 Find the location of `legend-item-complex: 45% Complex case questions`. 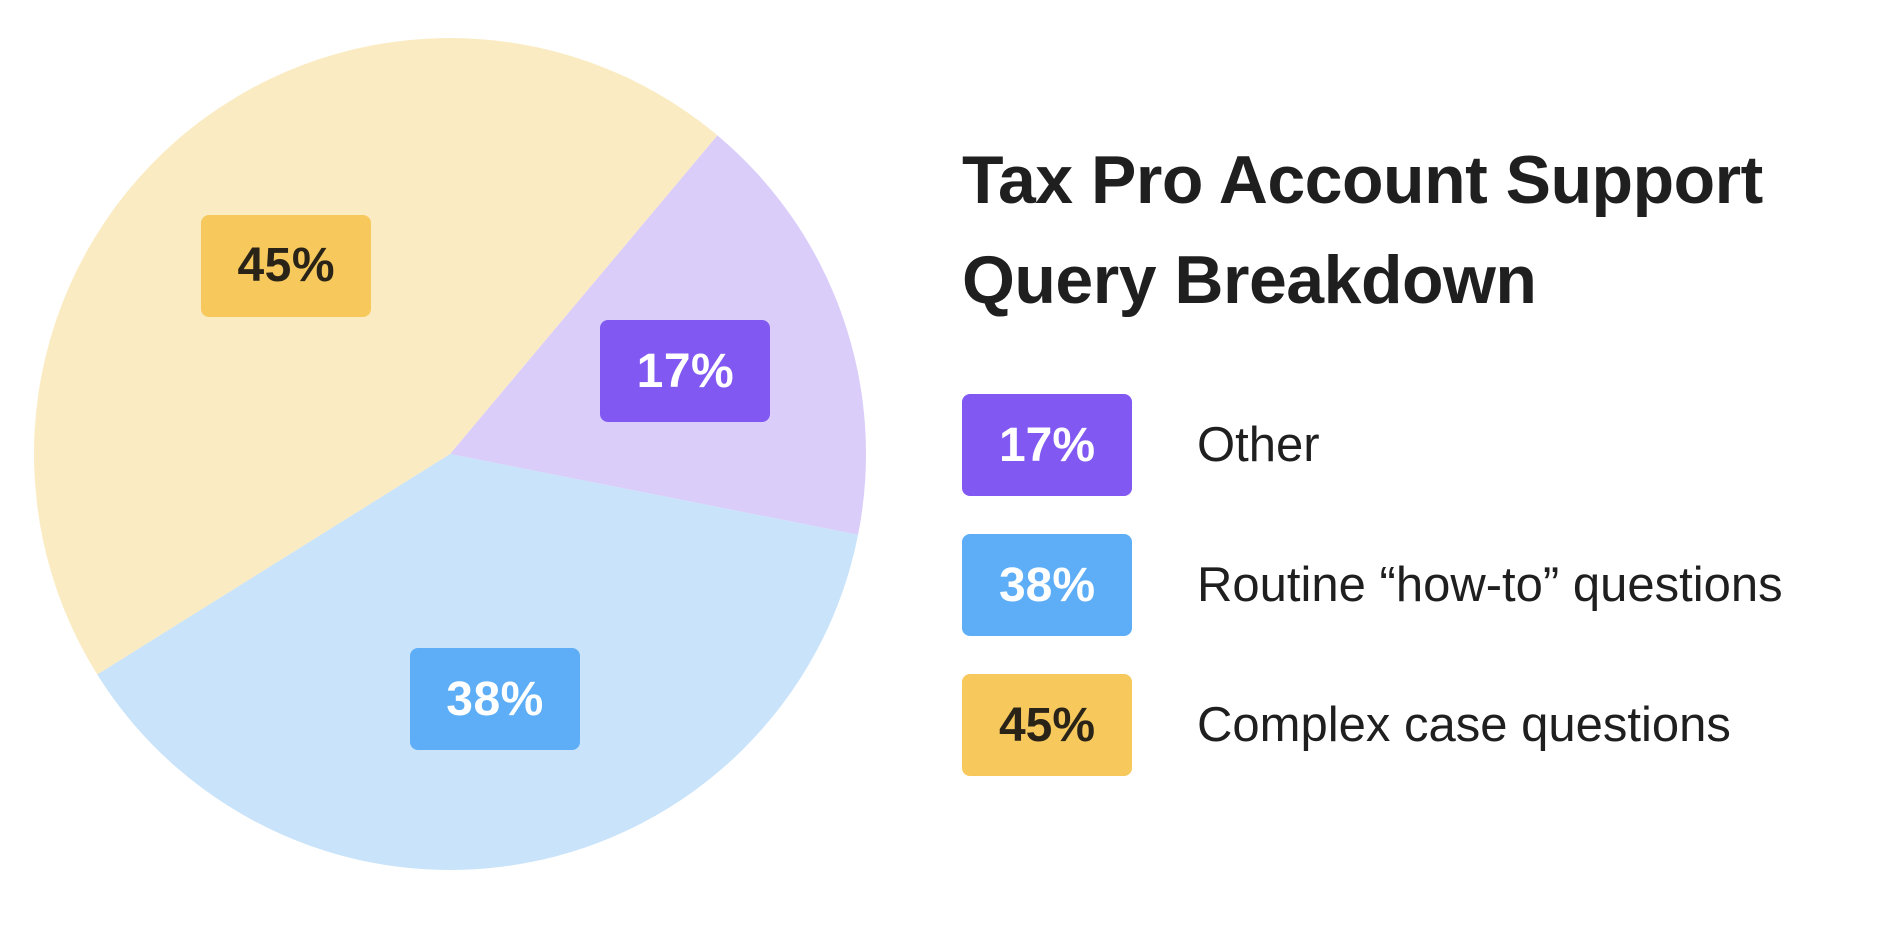

legend-item-complex: 45% Complex case questions is located at coordinates (1412, 725).